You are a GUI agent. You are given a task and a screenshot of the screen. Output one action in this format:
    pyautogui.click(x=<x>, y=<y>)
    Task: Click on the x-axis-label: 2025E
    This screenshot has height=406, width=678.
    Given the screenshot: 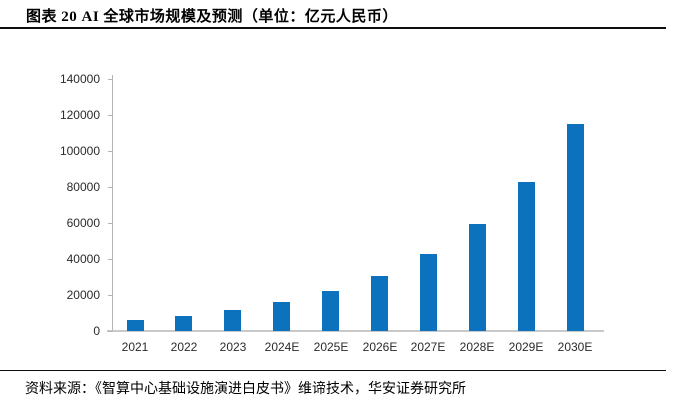 What is the action you would take?
    pyautogui.click(x=331, y=347)
    